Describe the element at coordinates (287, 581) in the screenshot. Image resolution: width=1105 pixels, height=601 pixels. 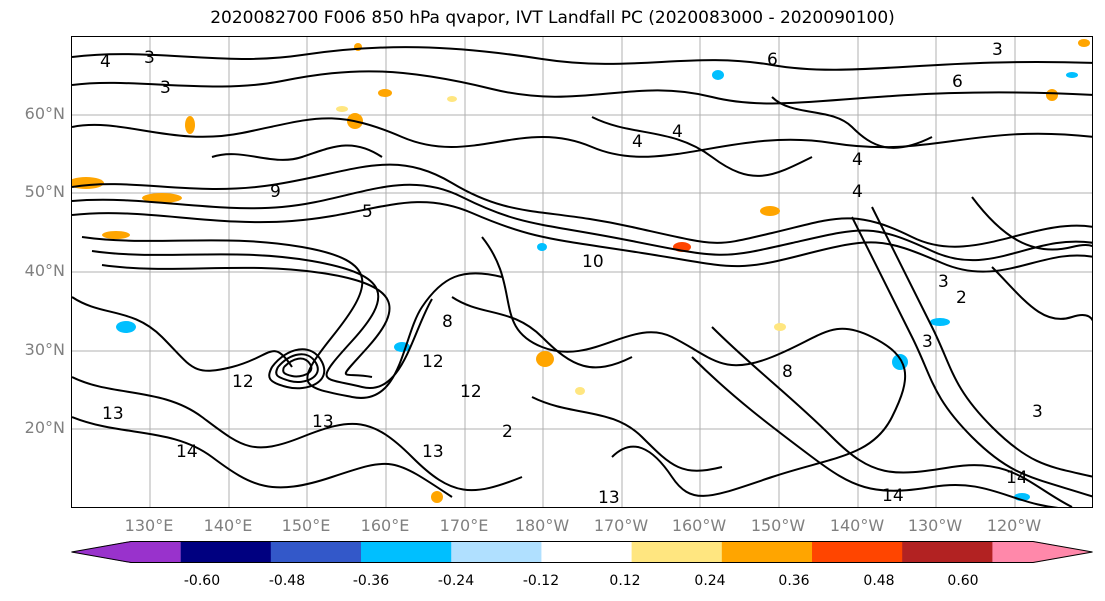
I see `colorbar-tick: -0.48` at that location.